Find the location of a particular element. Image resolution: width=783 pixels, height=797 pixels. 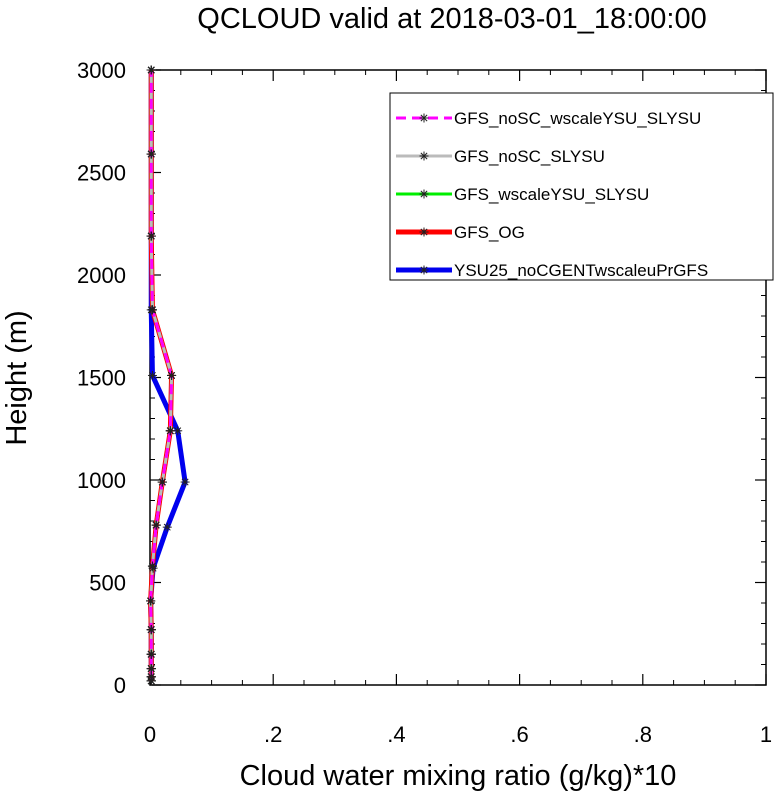

legend-item: GFS_OG is located at coordinates (460, 232).